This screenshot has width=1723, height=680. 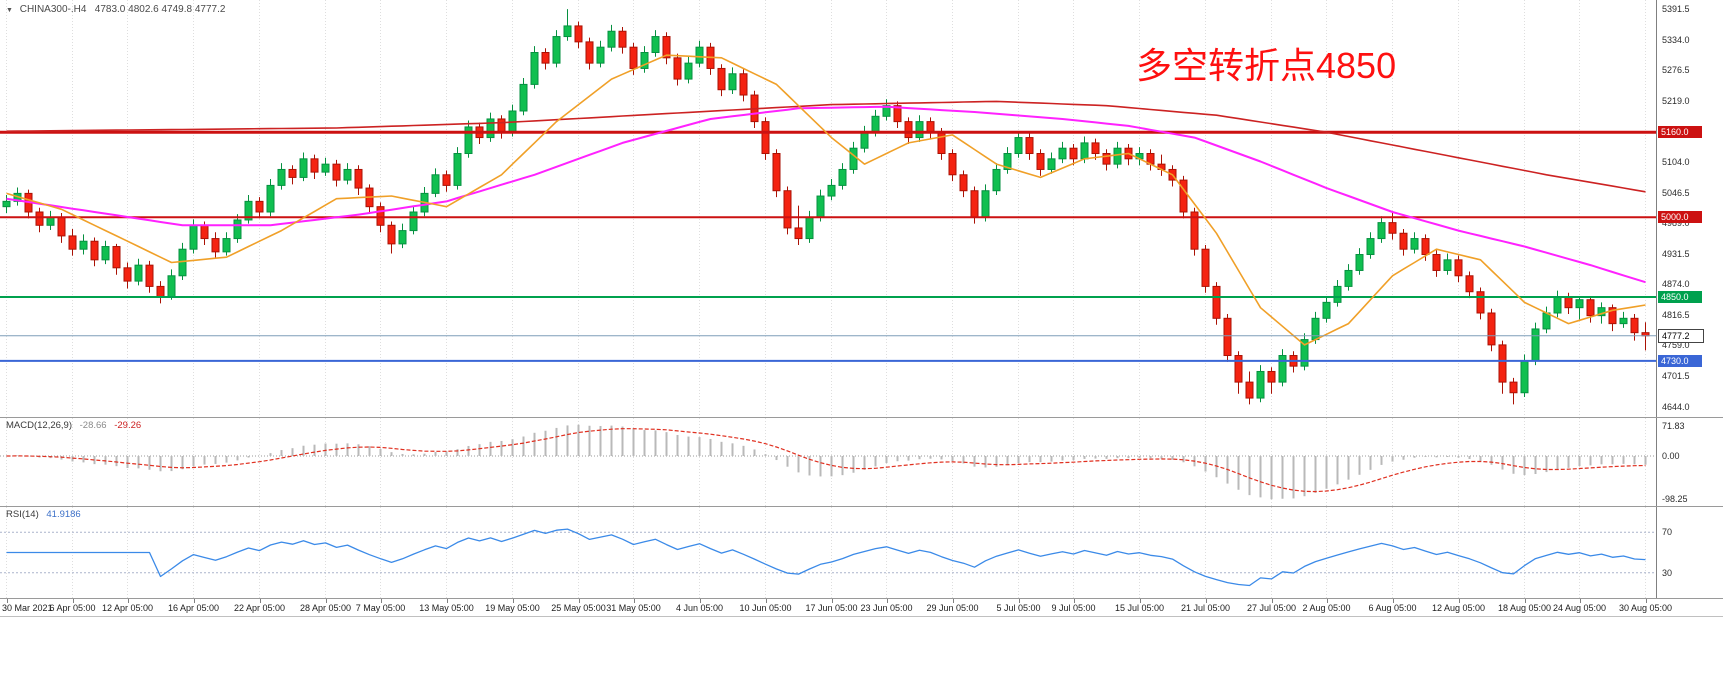 What do you see at coordinates (193, 608) in the screenshot?
I see `date-label: 16 Apr 05:00` at bounding box center [193, 608].